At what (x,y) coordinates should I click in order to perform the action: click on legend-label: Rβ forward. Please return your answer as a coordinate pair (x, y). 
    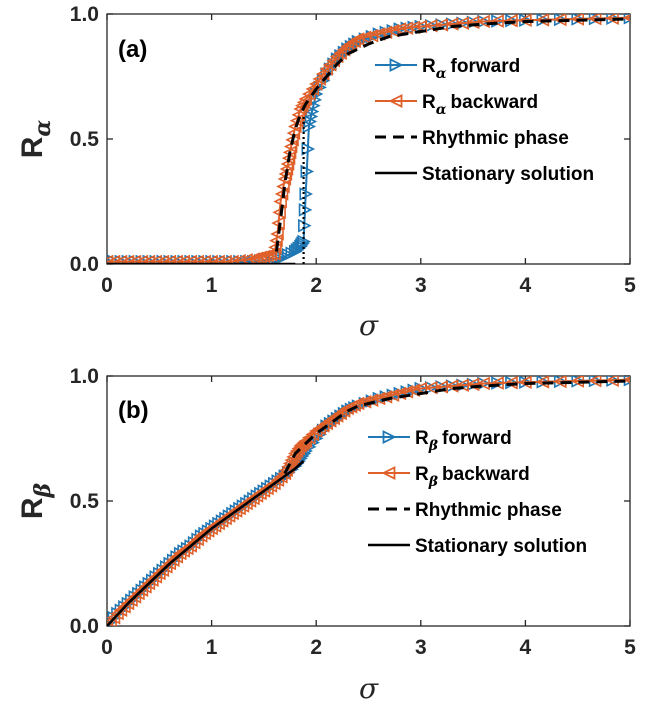
    Looking at the image, I should click on (463, 441).